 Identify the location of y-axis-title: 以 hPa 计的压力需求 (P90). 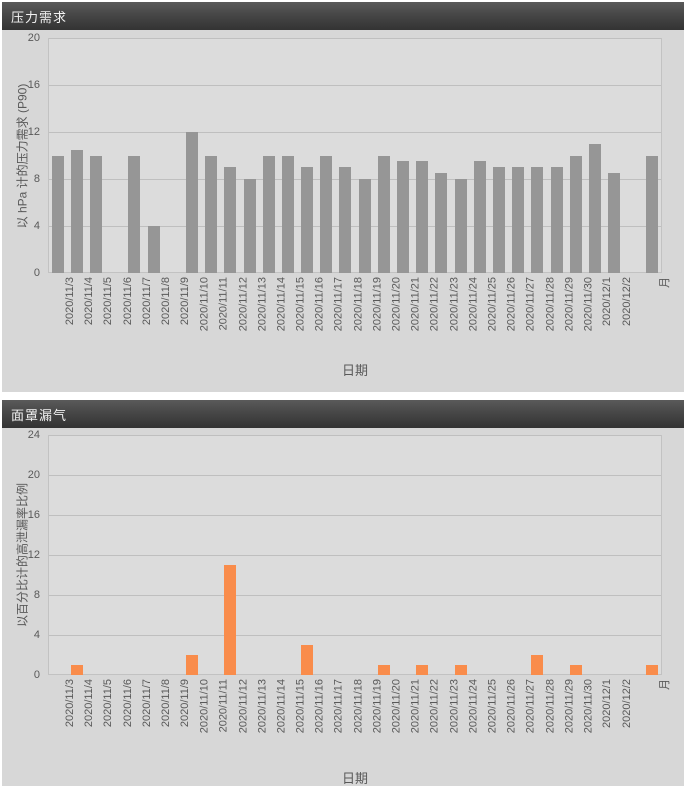
(22, 155).